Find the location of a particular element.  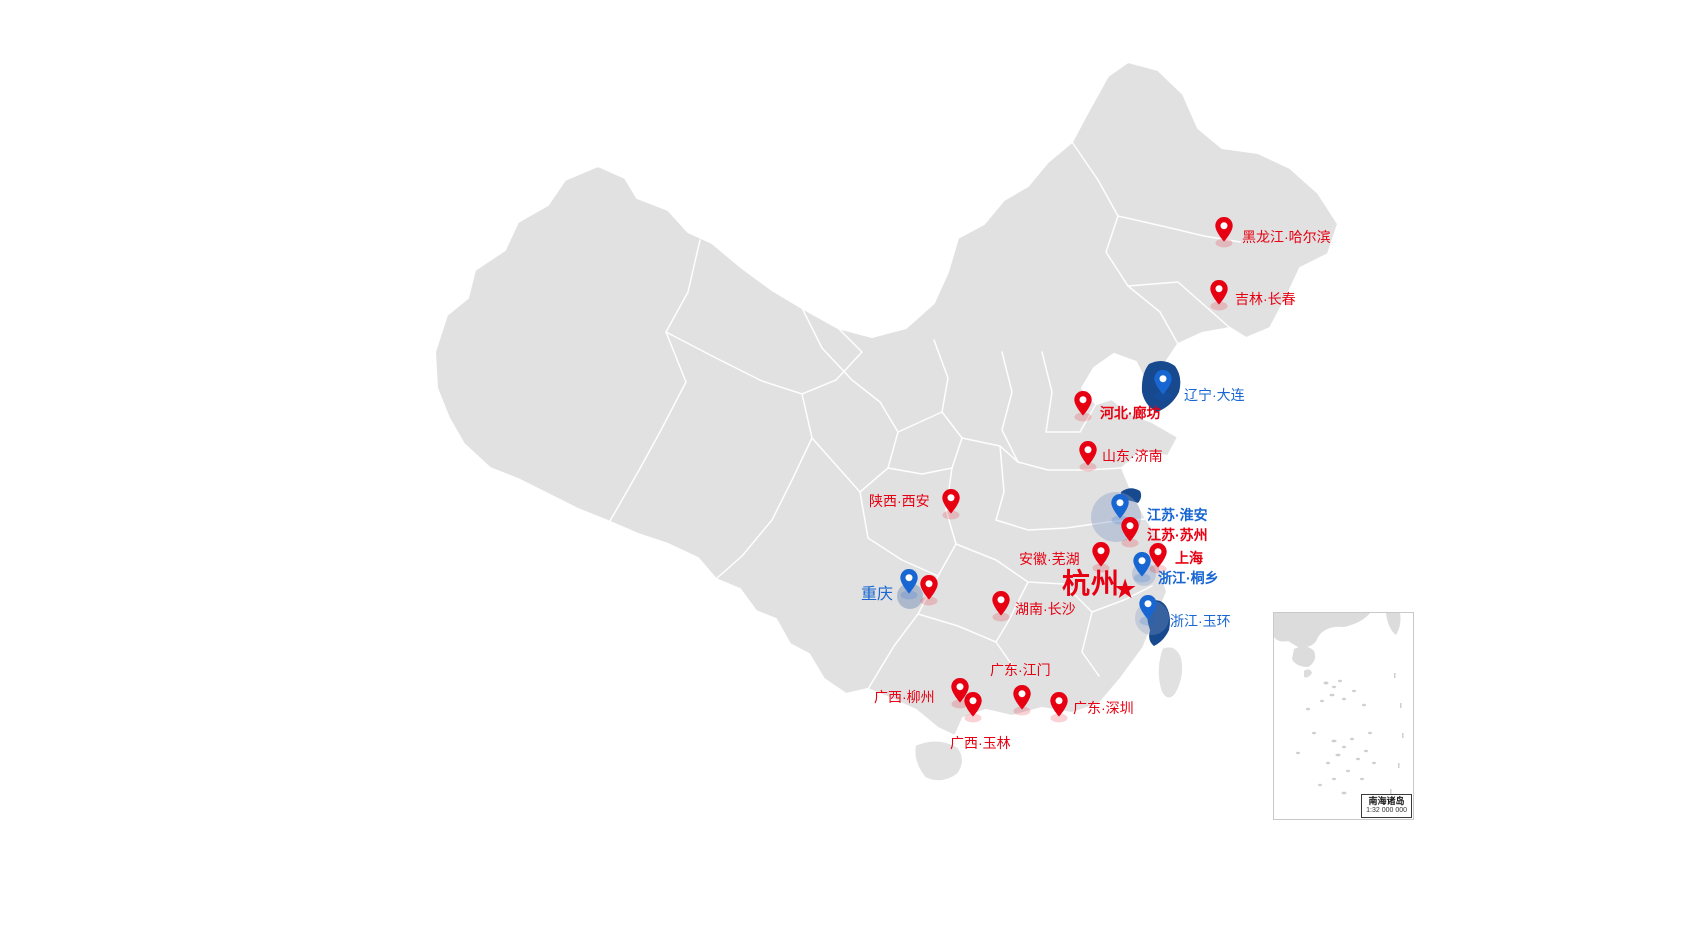

map-pin-zhejiang-yuhuan is located at coordinates (1148, 610).